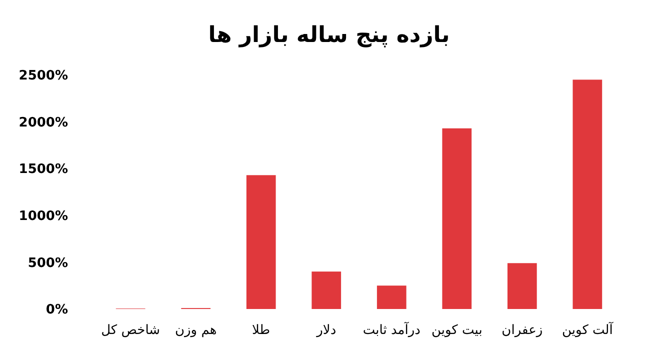 This screenshot has height=354, width=658. Describe the element at coordinates (195, 330) in the screenshot. I see `x-tick-label: هم وزن` at that location.